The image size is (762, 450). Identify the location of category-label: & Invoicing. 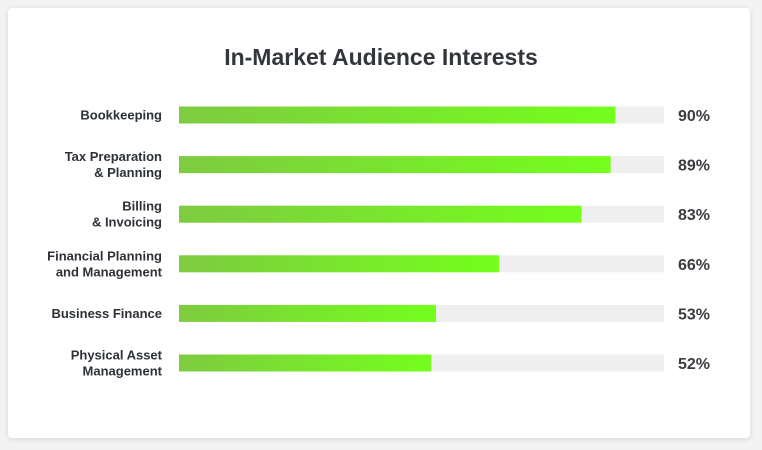
(127, 222).